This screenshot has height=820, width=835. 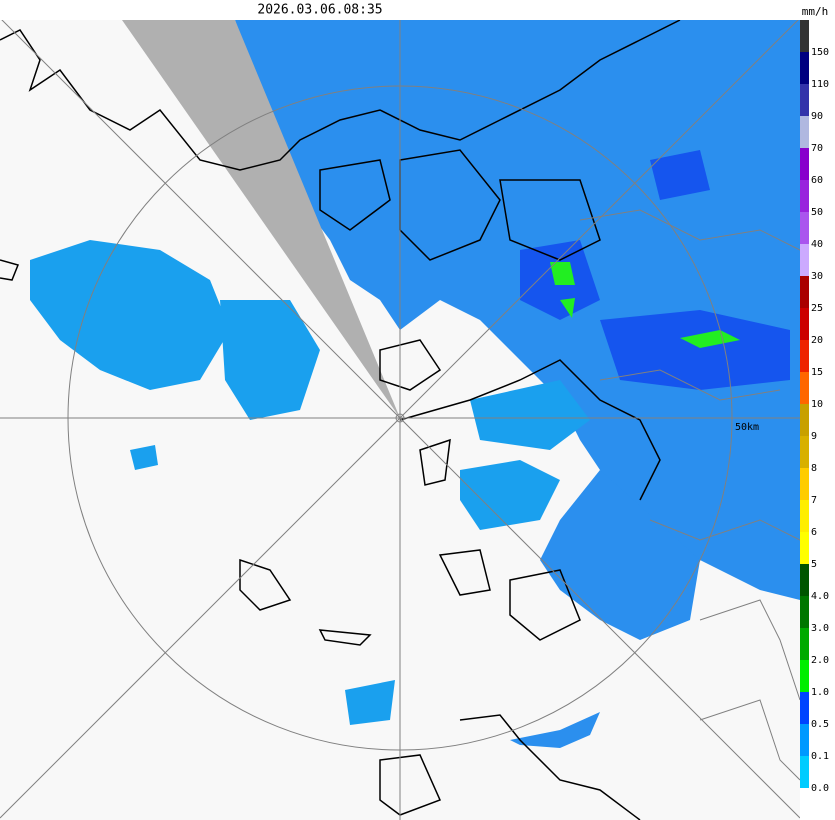 I want to click on scale-label: 20, so click(x=817, y=340).